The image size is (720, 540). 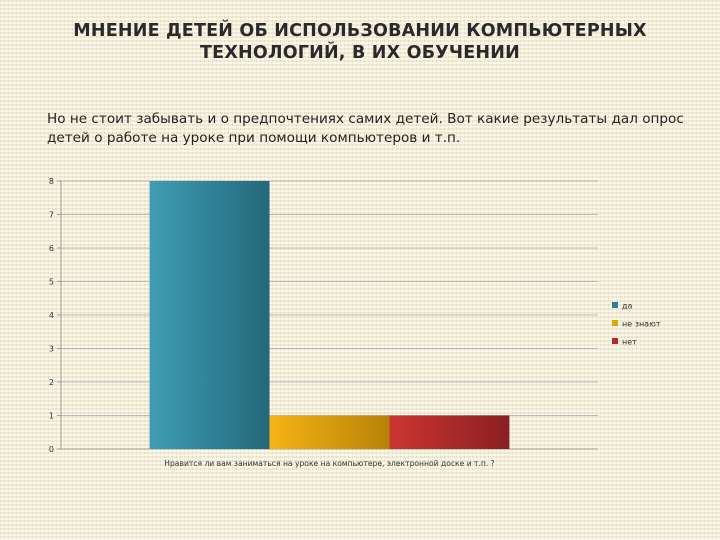 What do you see at coordinates (51, 215) in the screenshot?
I see `y-tick-label: 7` at bounding box center [51, 215].